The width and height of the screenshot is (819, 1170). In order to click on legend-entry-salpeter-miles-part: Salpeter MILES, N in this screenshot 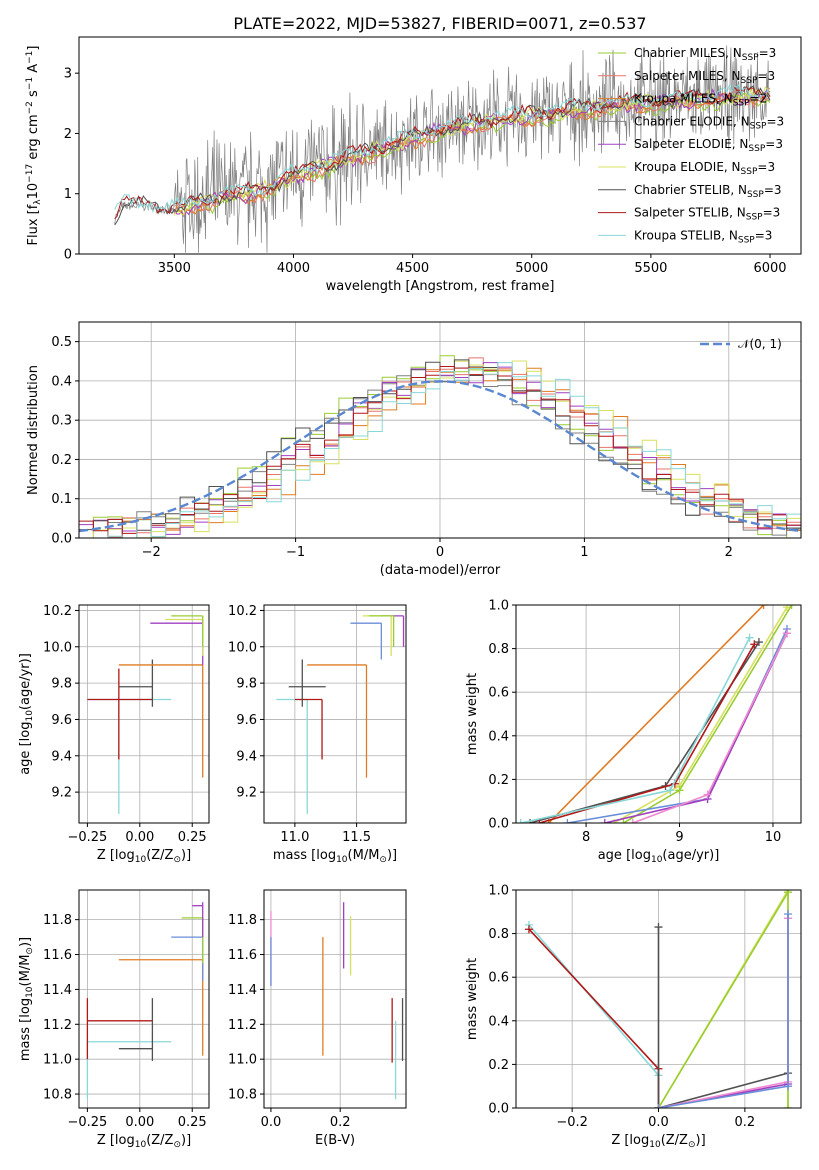, I will do `click(687, 76)`.